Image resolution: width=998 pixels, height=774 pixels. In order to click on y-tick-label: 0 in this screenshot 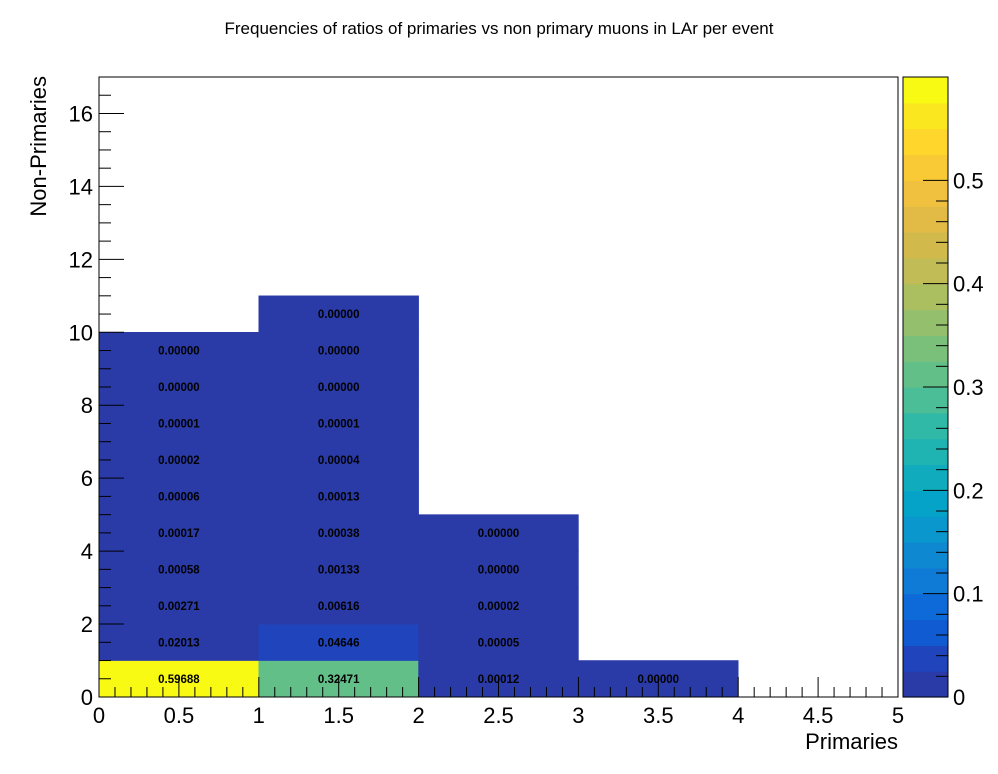, I will do `click(87, 697)`.